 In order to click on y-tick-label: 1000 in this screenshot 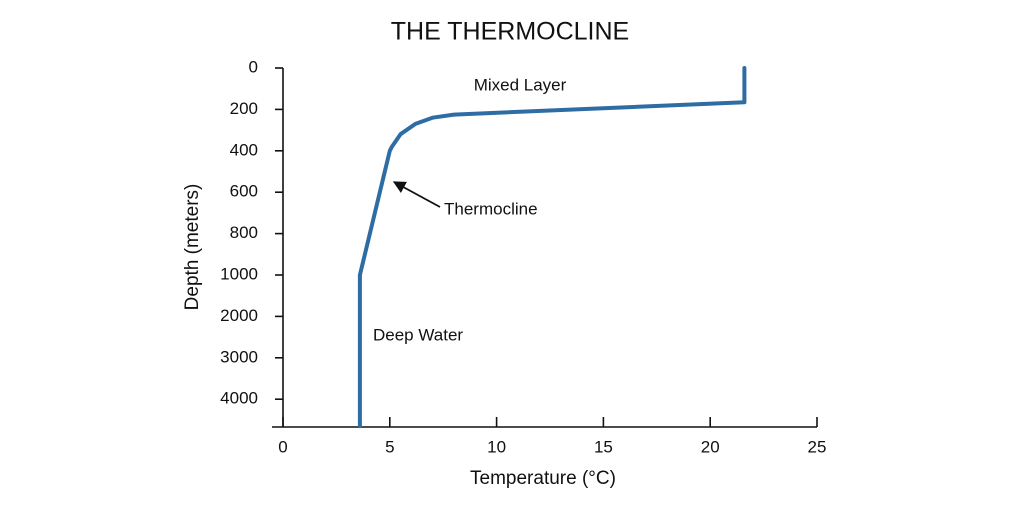, I will do `click(239, 273)`.